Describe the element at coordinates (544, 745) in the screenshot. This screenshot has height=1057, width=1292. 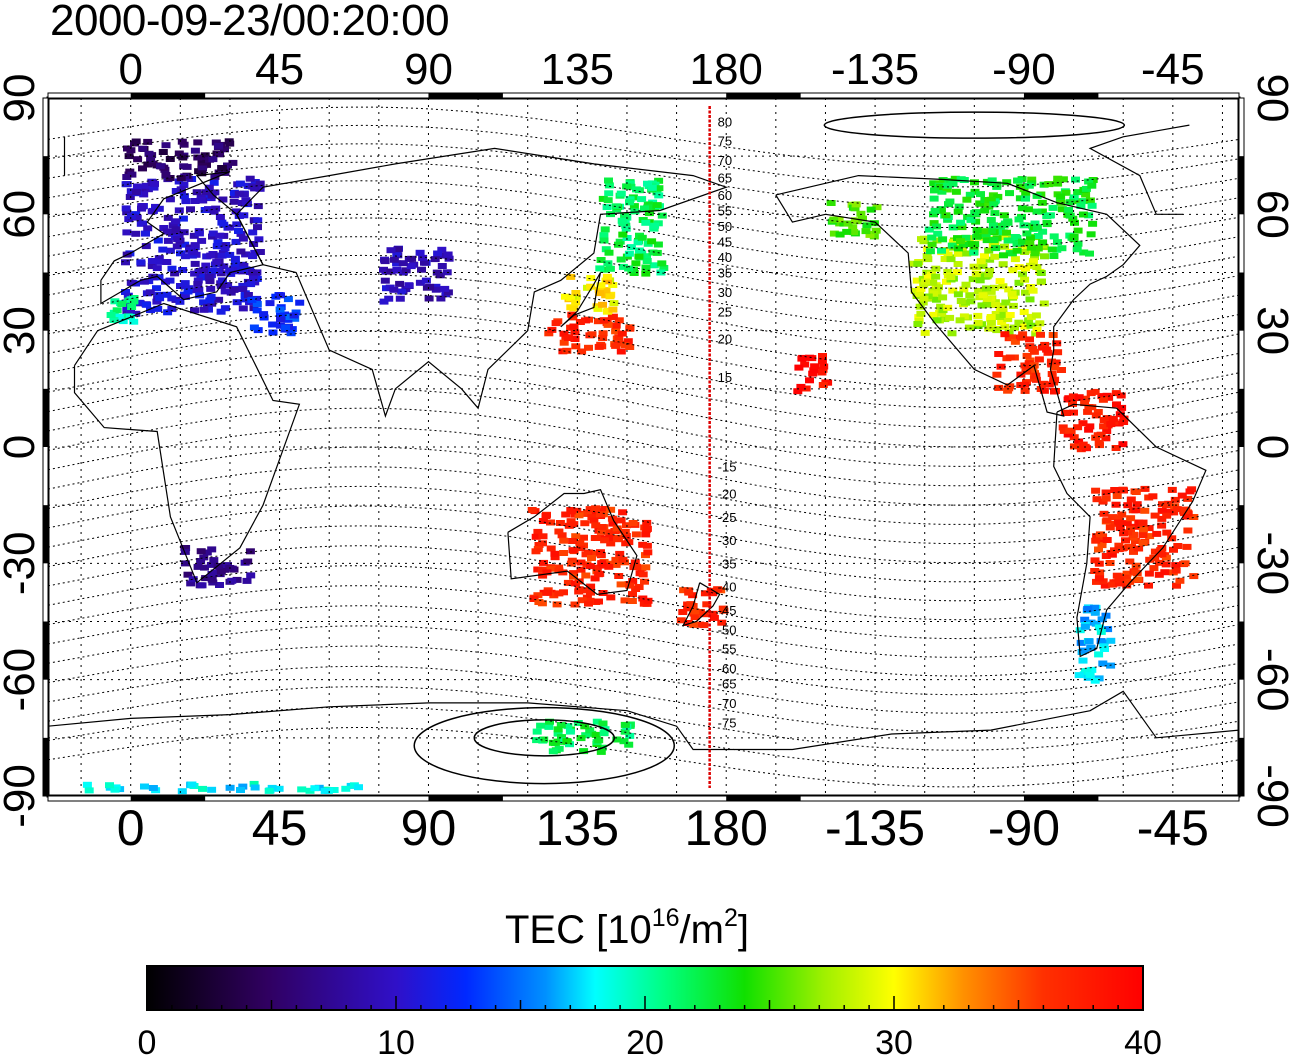
I see `pole-contour-south-outer` at that location.